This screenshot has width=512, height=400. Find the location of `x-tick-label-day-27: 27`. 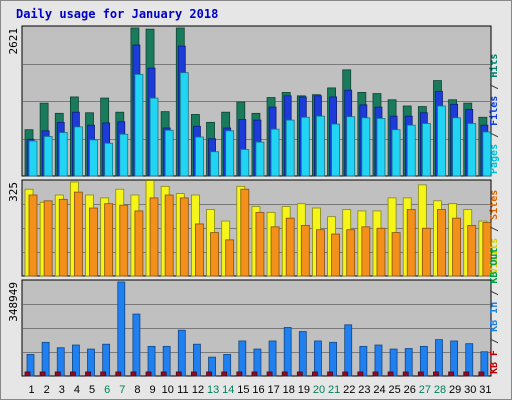

x-tick-label-day-27: 27 is located at coordinates (425, 390).